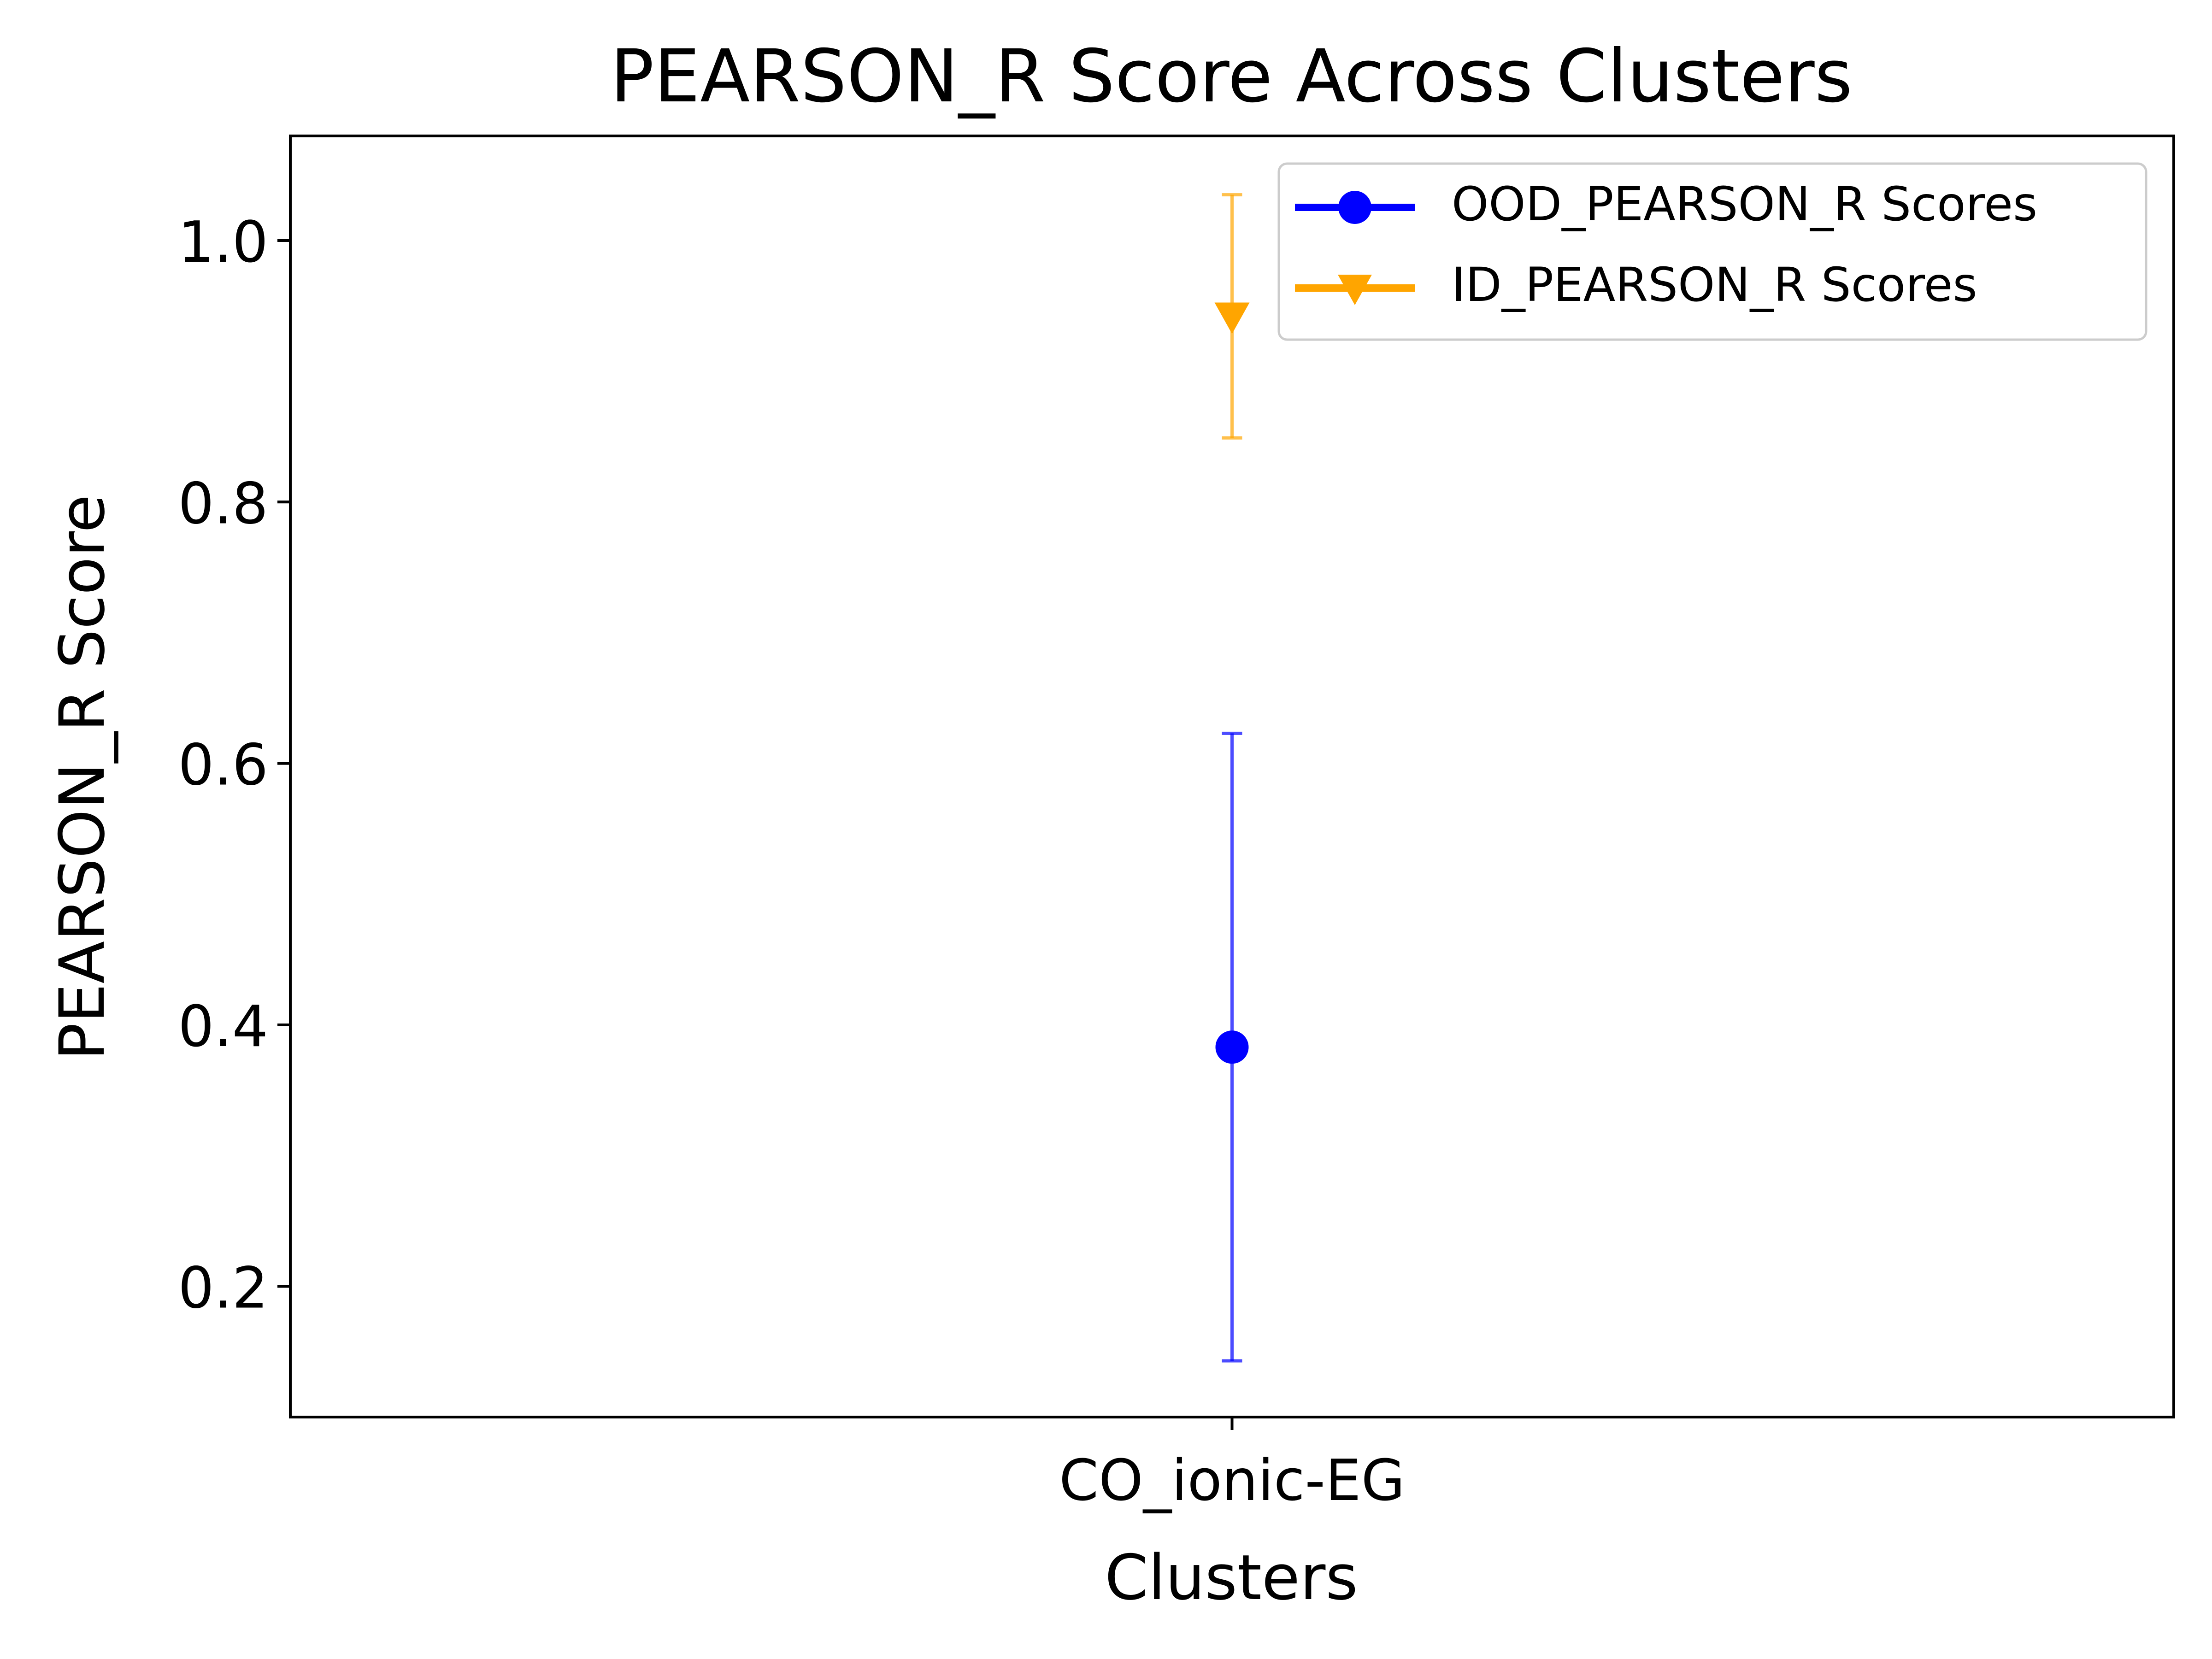 Image resolution: width=2212 pixels, height=1659 pixels. Describe the element at coordinates (1231, 76) in the screenshot. I see `chart-title: PEARSON_R Score Across Clusters` at that location.